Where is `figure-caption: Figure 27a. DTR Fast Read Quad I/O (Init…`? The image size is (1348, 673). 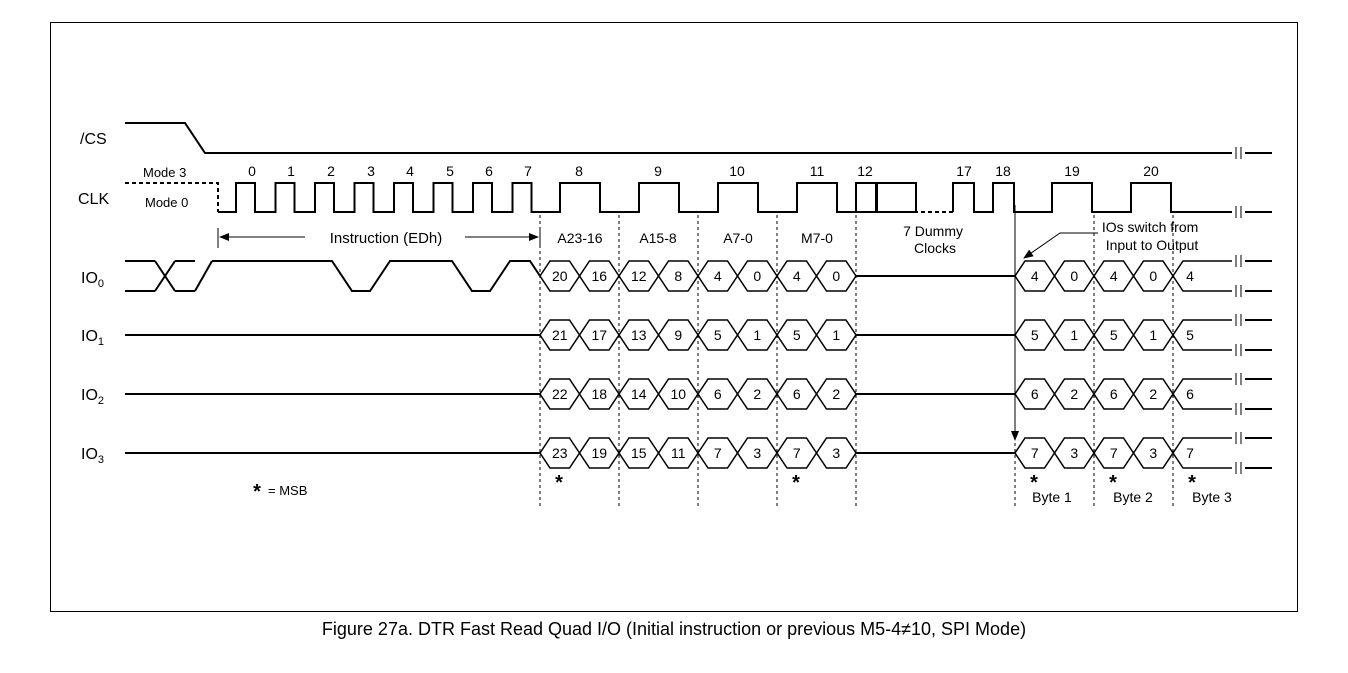
figure-caption: Figure 27a. DTR Fast Read Quad I/O (Init… is located at coordinates (674, 629).